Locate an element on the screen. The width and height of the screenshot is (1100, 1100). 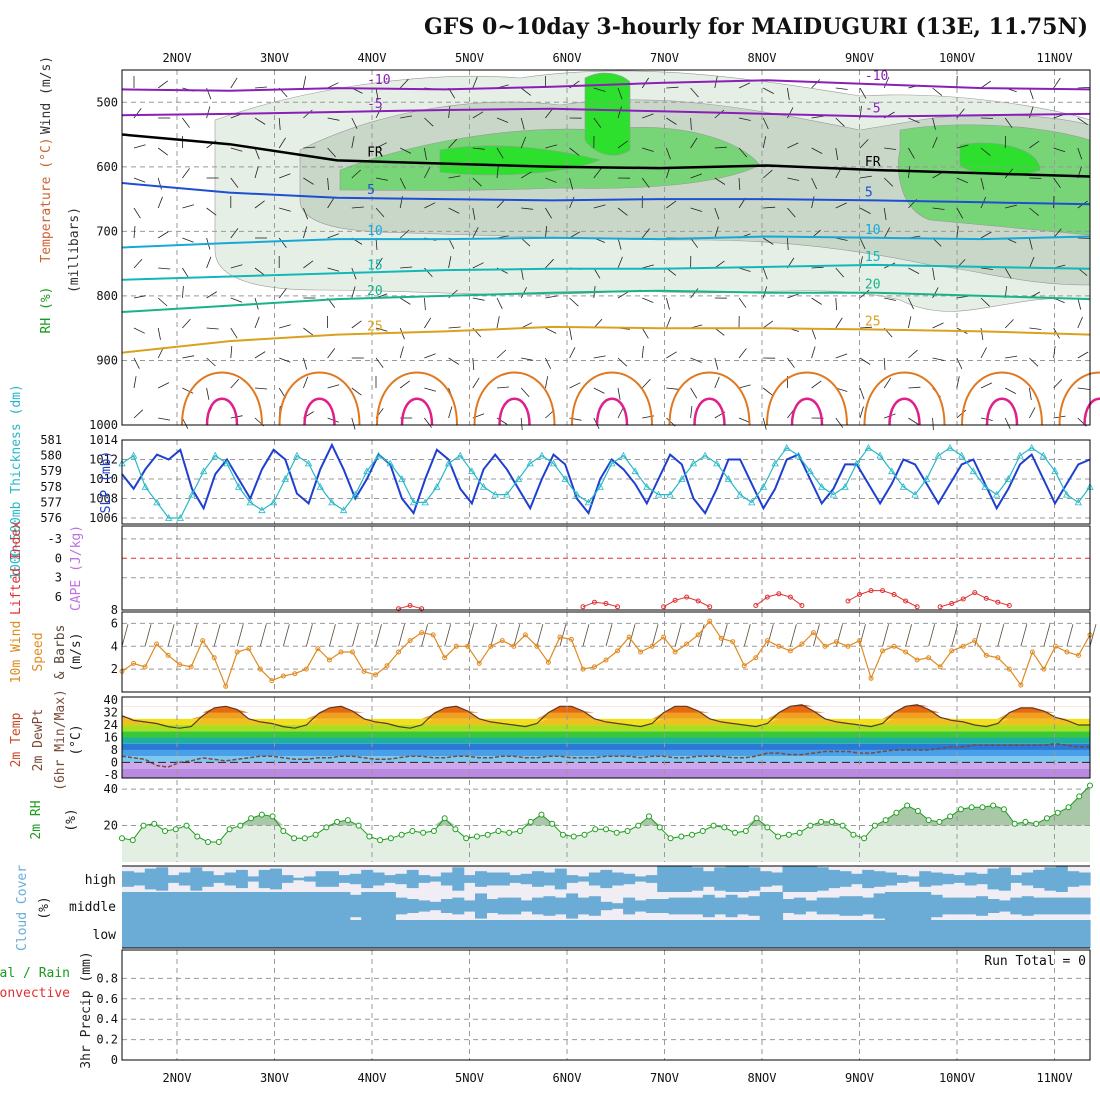
ylabel-slp: SLP (mb) is located at coordinates (106, 482).